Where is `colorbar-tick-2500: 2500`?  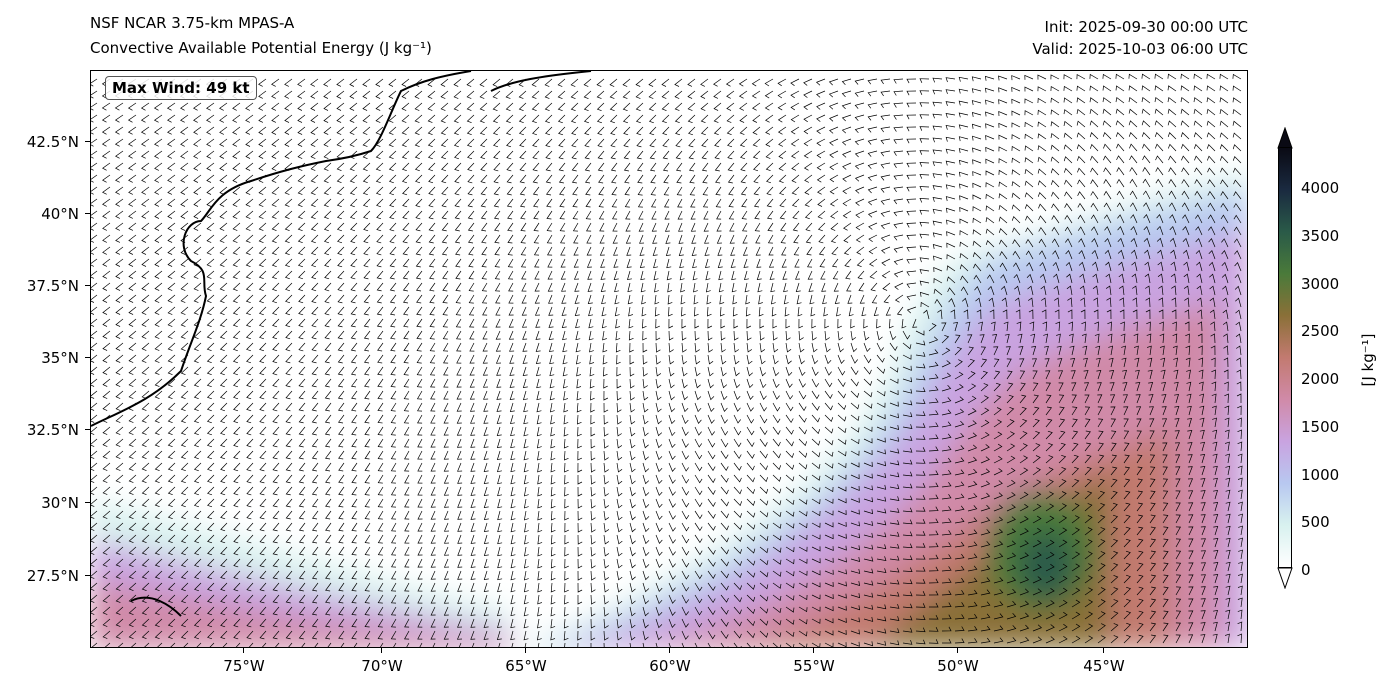
colorbar-tick-2500: 2500 is located at coordinates (1320, 331).